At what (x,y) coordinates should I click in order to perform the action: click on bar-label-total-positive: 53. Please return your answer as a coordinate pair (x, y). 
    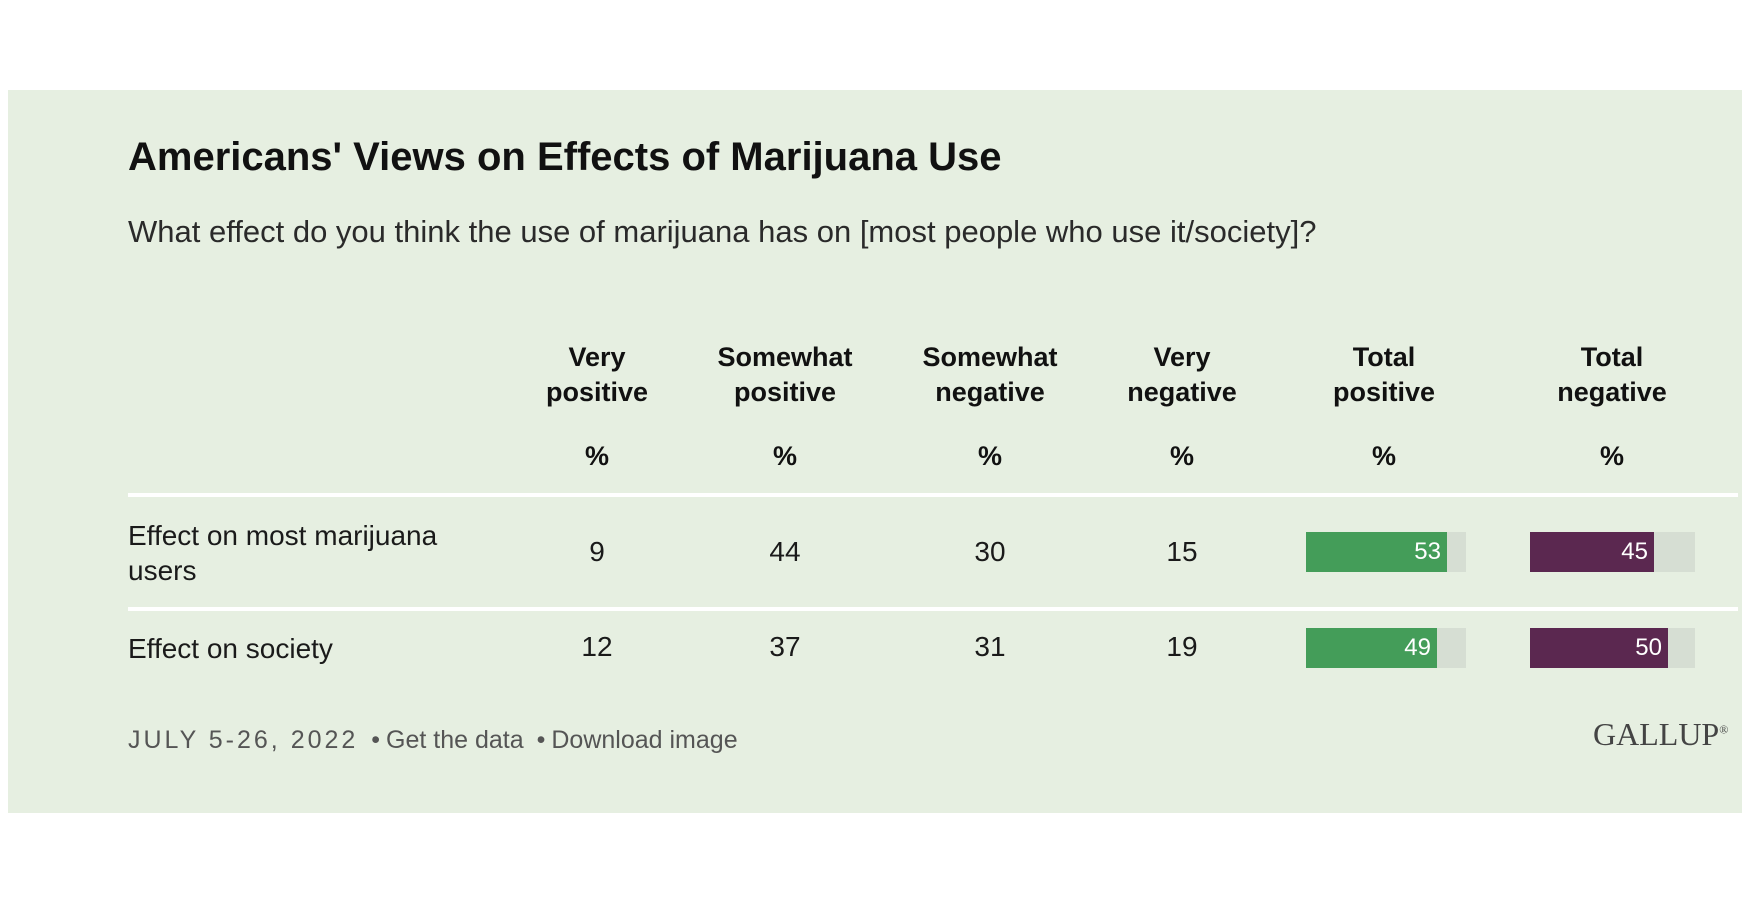
    Looking at the image, I should click on (1427, 551).